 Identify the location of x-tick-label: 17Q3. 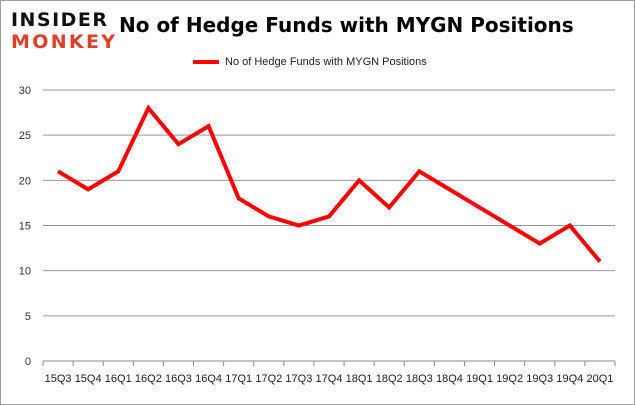
(298, 379).